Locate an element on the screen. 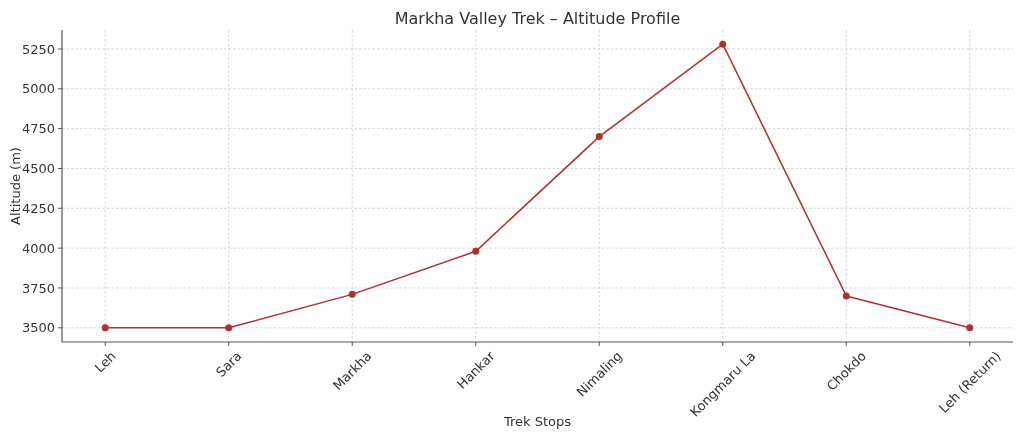  x-axis-title: Trek Stops is located at coordinates (537, 421).